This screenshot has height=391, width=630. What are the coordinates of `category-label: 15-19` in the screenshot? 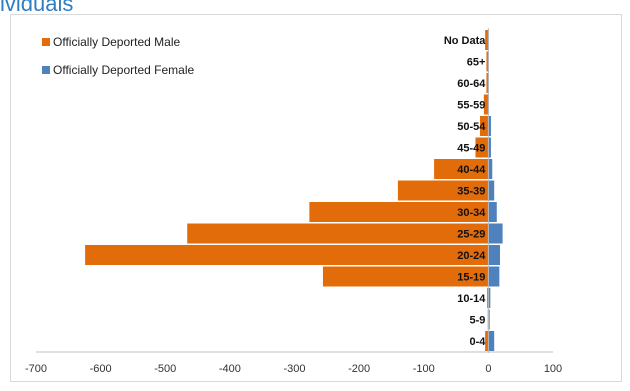 It's located at (471, 278).